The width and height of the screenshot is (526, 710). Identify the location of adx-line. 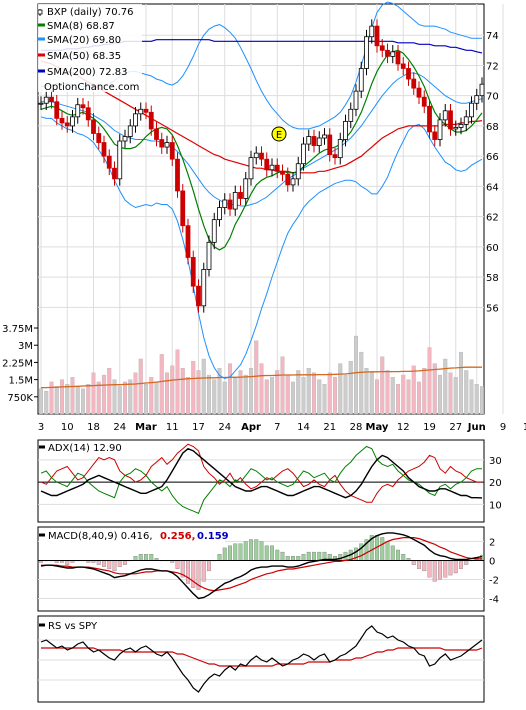
(261, 473).